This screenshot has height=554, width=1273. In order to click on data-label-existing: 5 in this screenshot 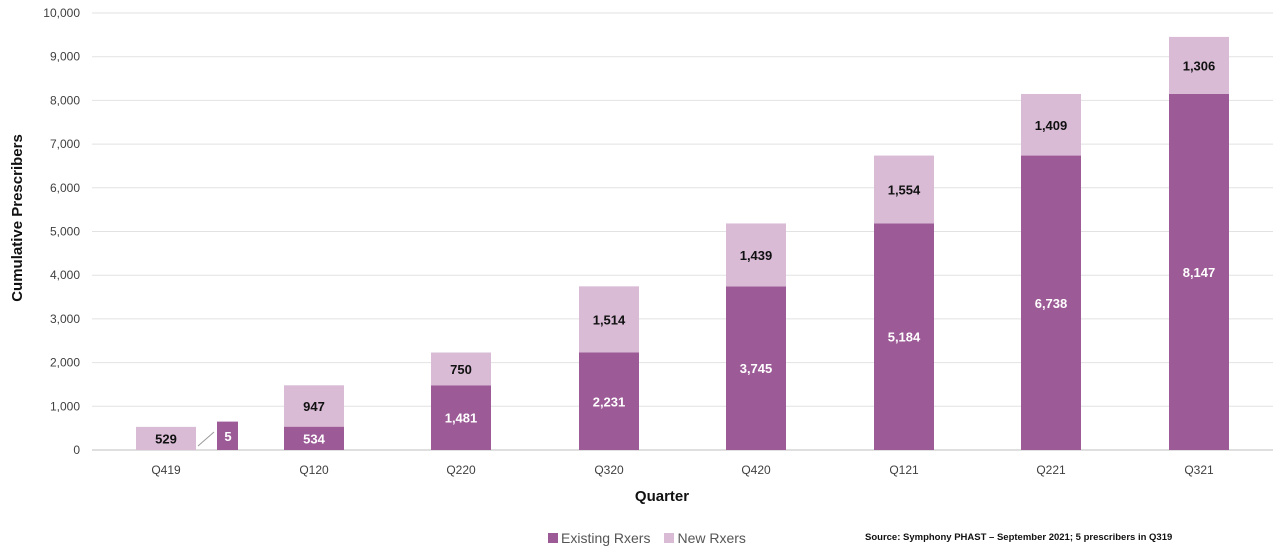, I will do `click(227, 436)`.